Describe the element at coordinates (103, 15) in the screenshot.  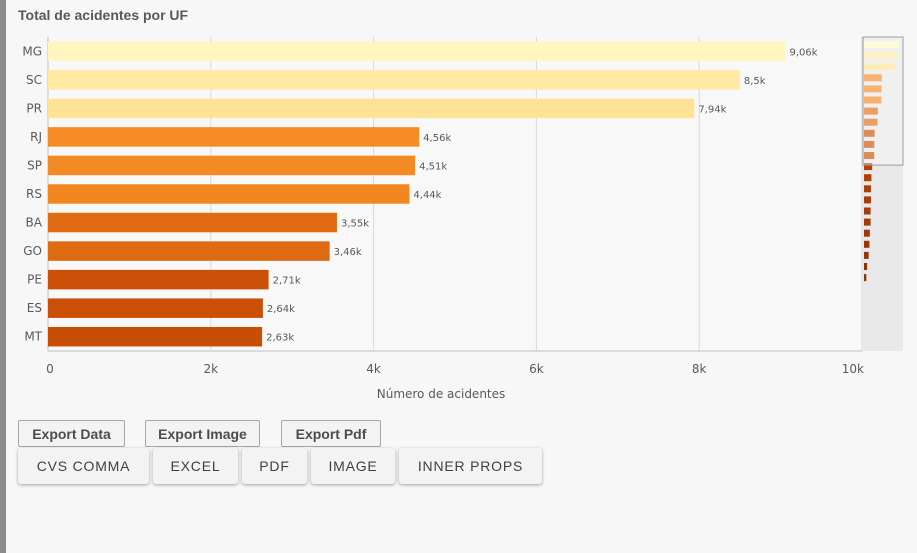
I see `chart-title: Total de acidentes por UF` at that location.